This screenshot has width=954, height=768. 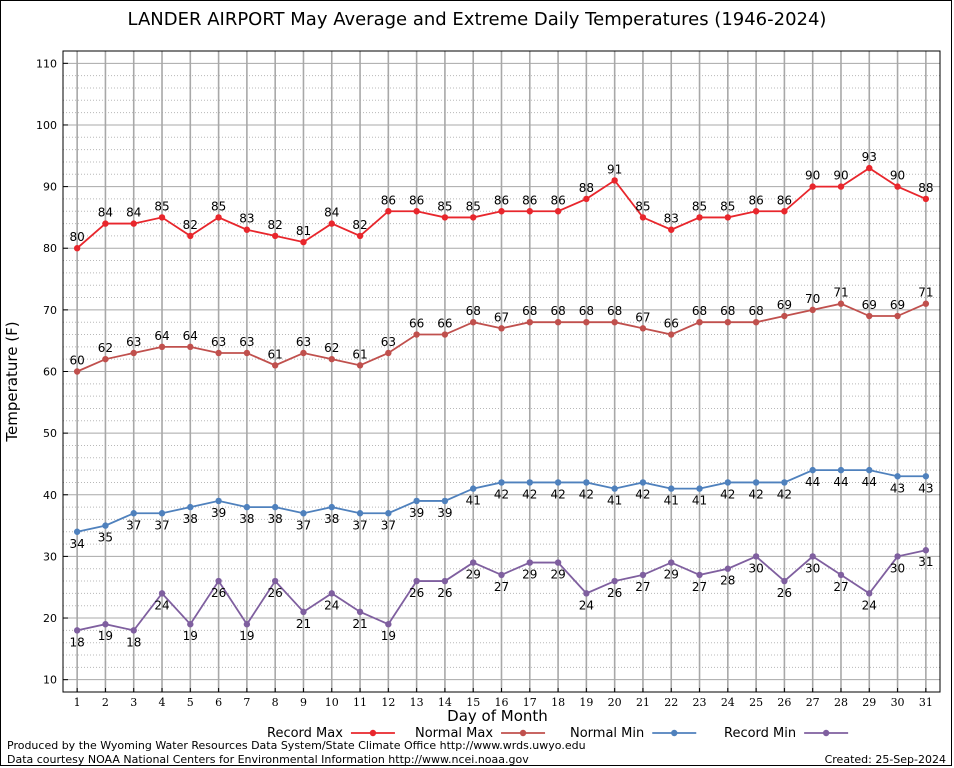 What do you see at coordinates (50, 248) in the screenshot?
I see `y-tick-label: 80` at bounding box center [50, 248].